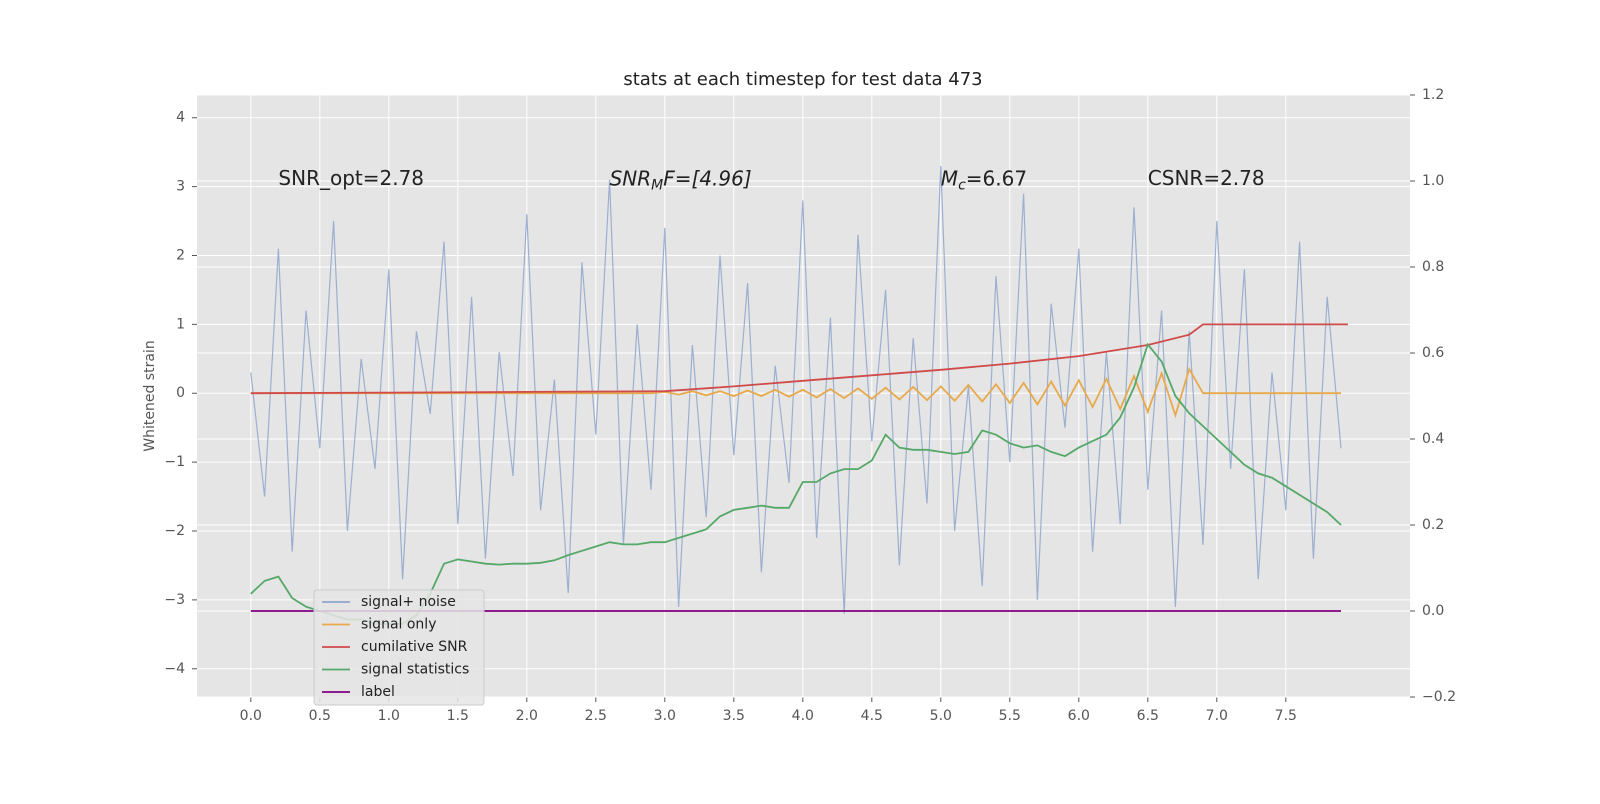 The width and height of the screenshot is (1600, 804). What do you see at coordinates (1148, 716) in the screenshot?
I see `x-tick-label: 6.5` at bounding box center [1148, 716].